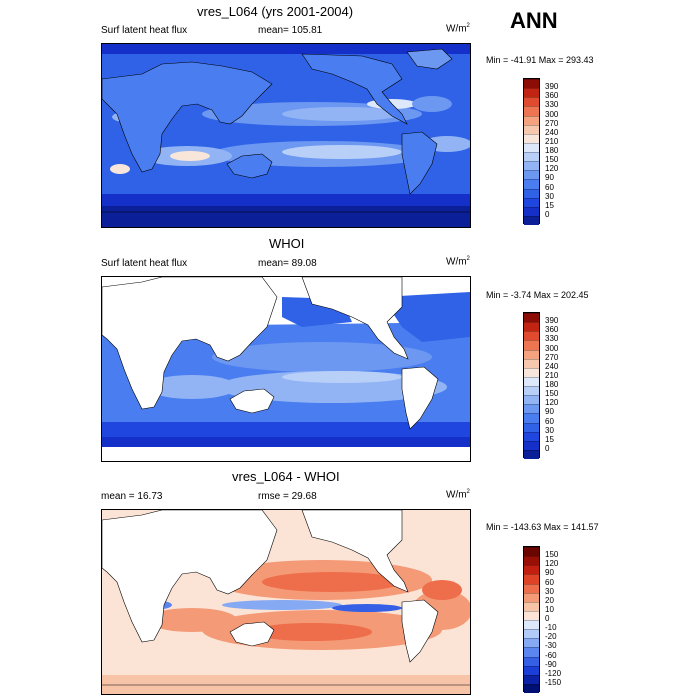 The width and height of the screenshot is (700, 700). Describe the element at coordinates (286, 602) in the screenshot. I see `panel3-map-svg` at that location.